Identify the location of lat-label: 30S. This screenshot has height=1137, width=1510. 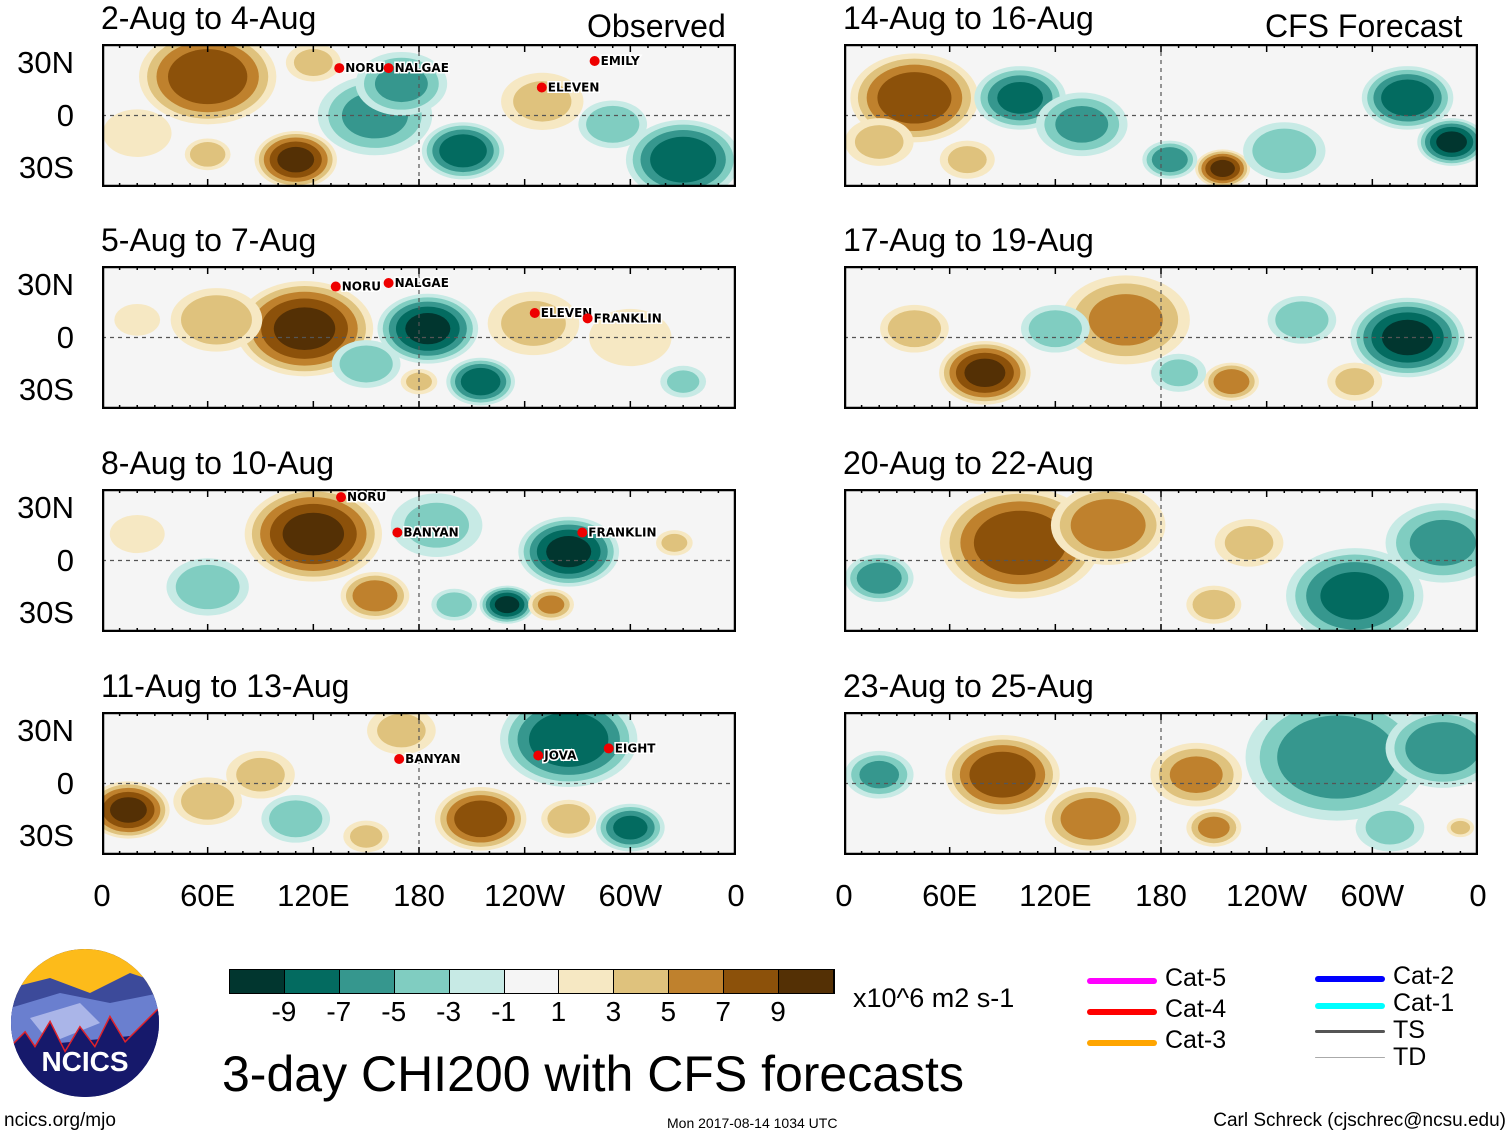
(46, 836).